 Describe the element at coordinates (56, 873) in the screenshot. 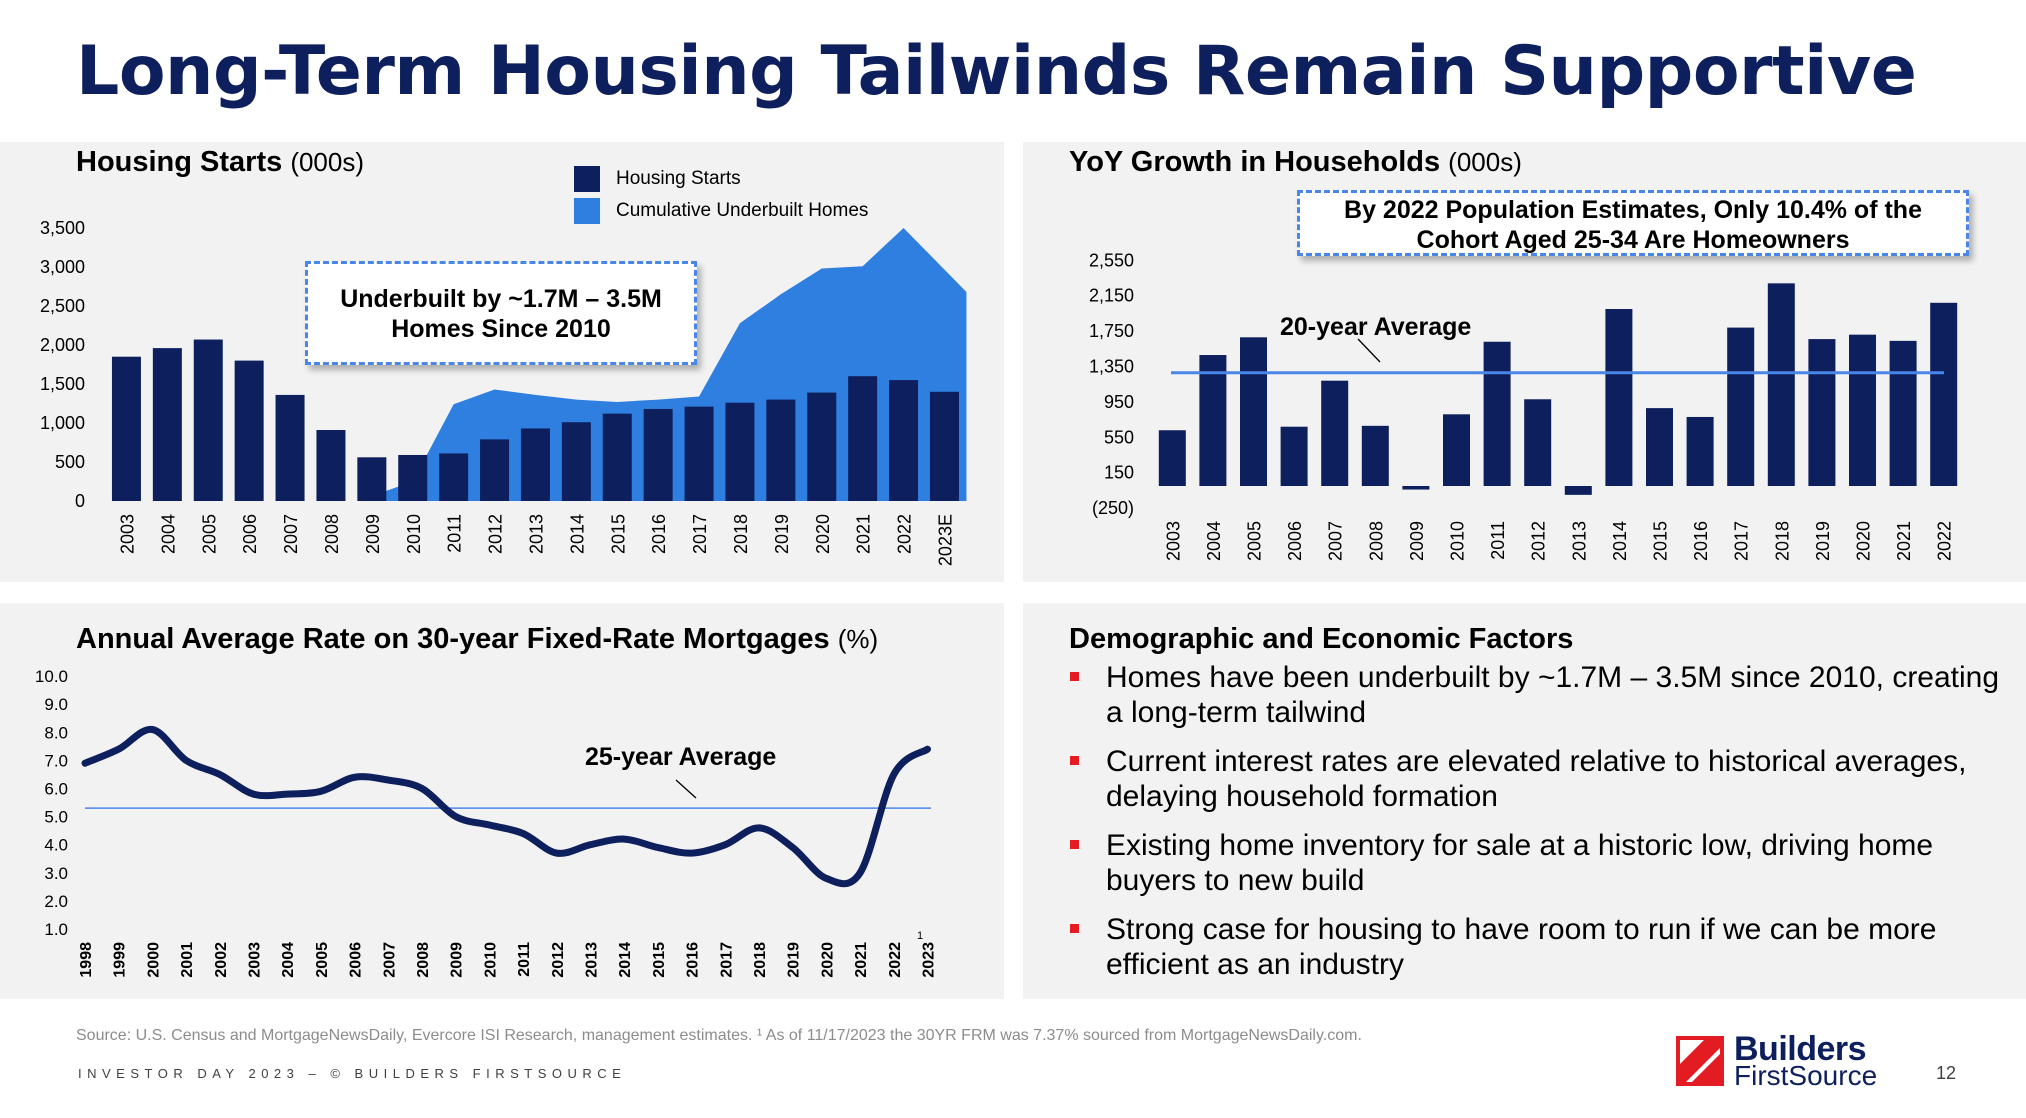

I see `y-tick-label: 3.0` at that location.